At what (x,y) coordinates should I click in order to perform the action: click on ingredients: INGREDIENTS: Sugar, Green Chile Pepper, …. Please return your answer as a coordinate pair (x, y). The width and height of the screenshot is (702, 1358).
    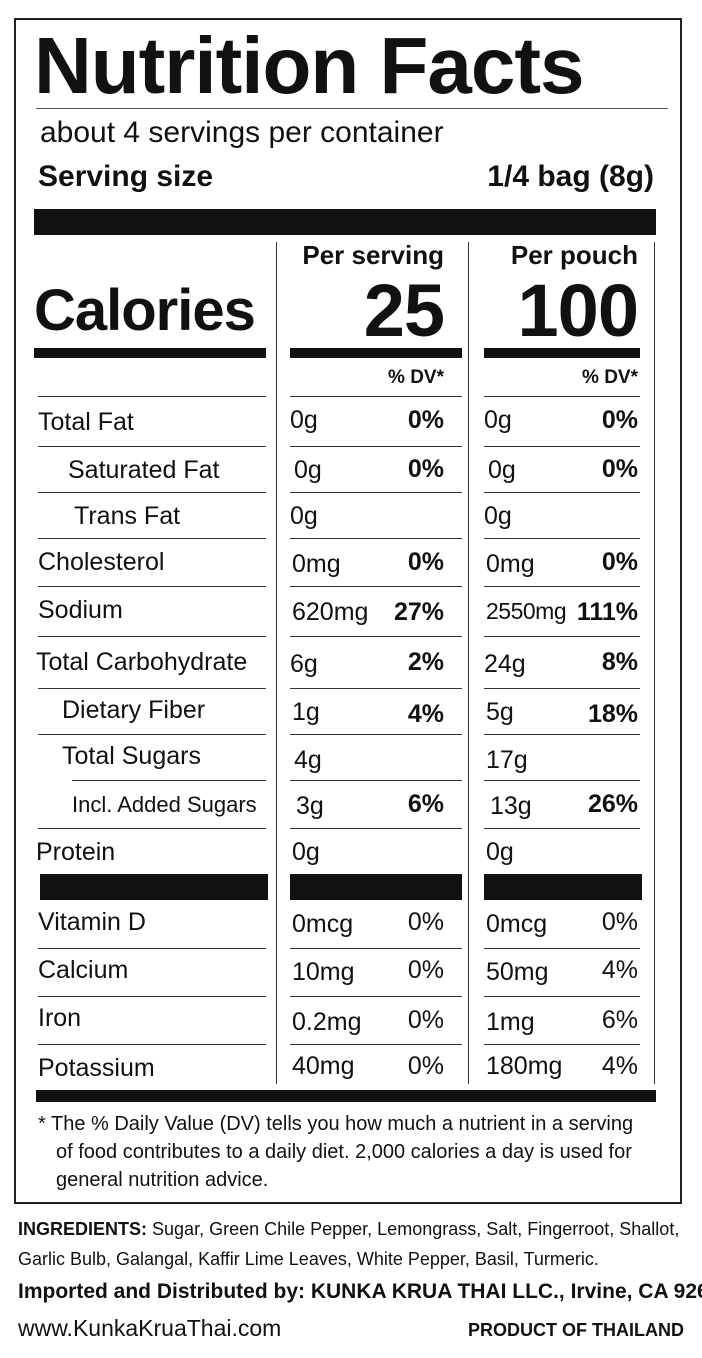
    Looking at the image, I should click on (353, 1244).